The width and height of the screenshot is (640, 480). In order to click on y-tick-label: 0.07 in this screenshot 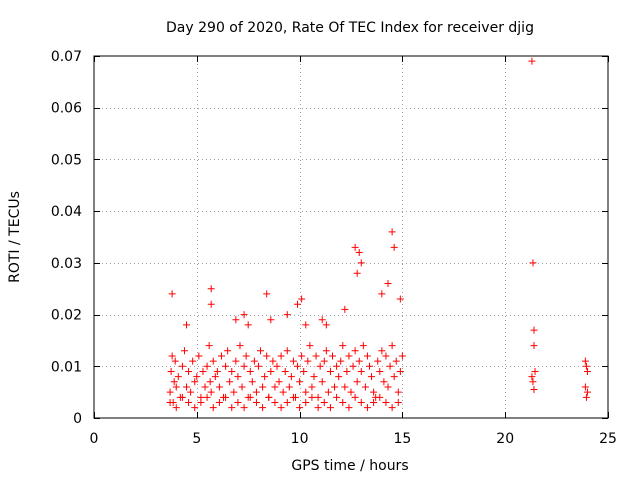, I will do `click(66, 57)`.